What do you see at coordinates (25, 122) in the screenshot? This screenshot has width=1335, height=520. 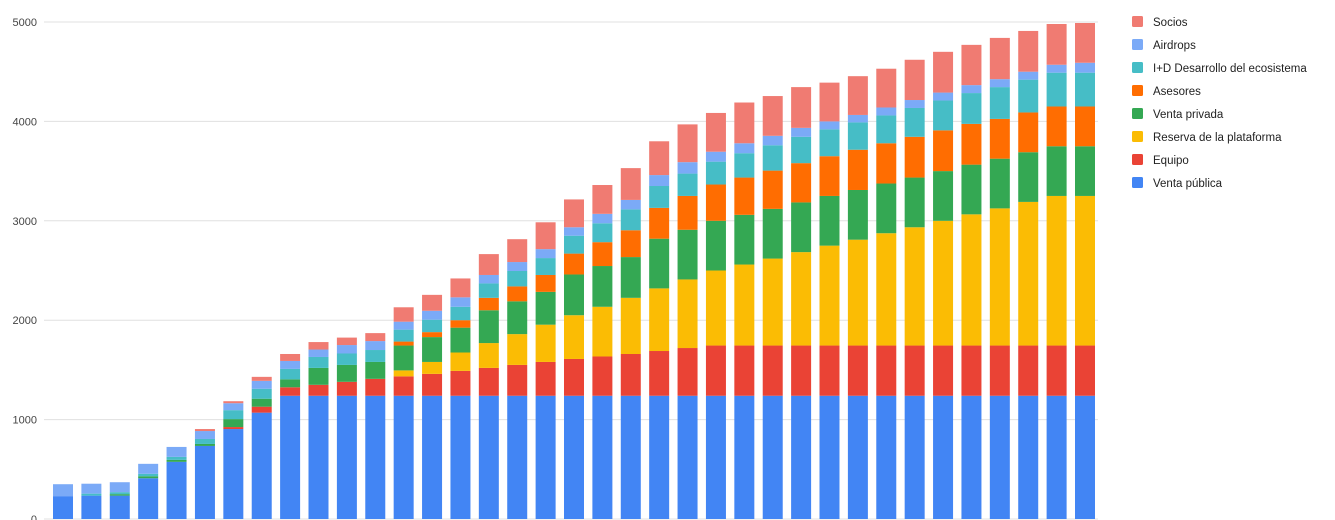 I see `y-tick-label: 4000` at bounding box center [25, 122].